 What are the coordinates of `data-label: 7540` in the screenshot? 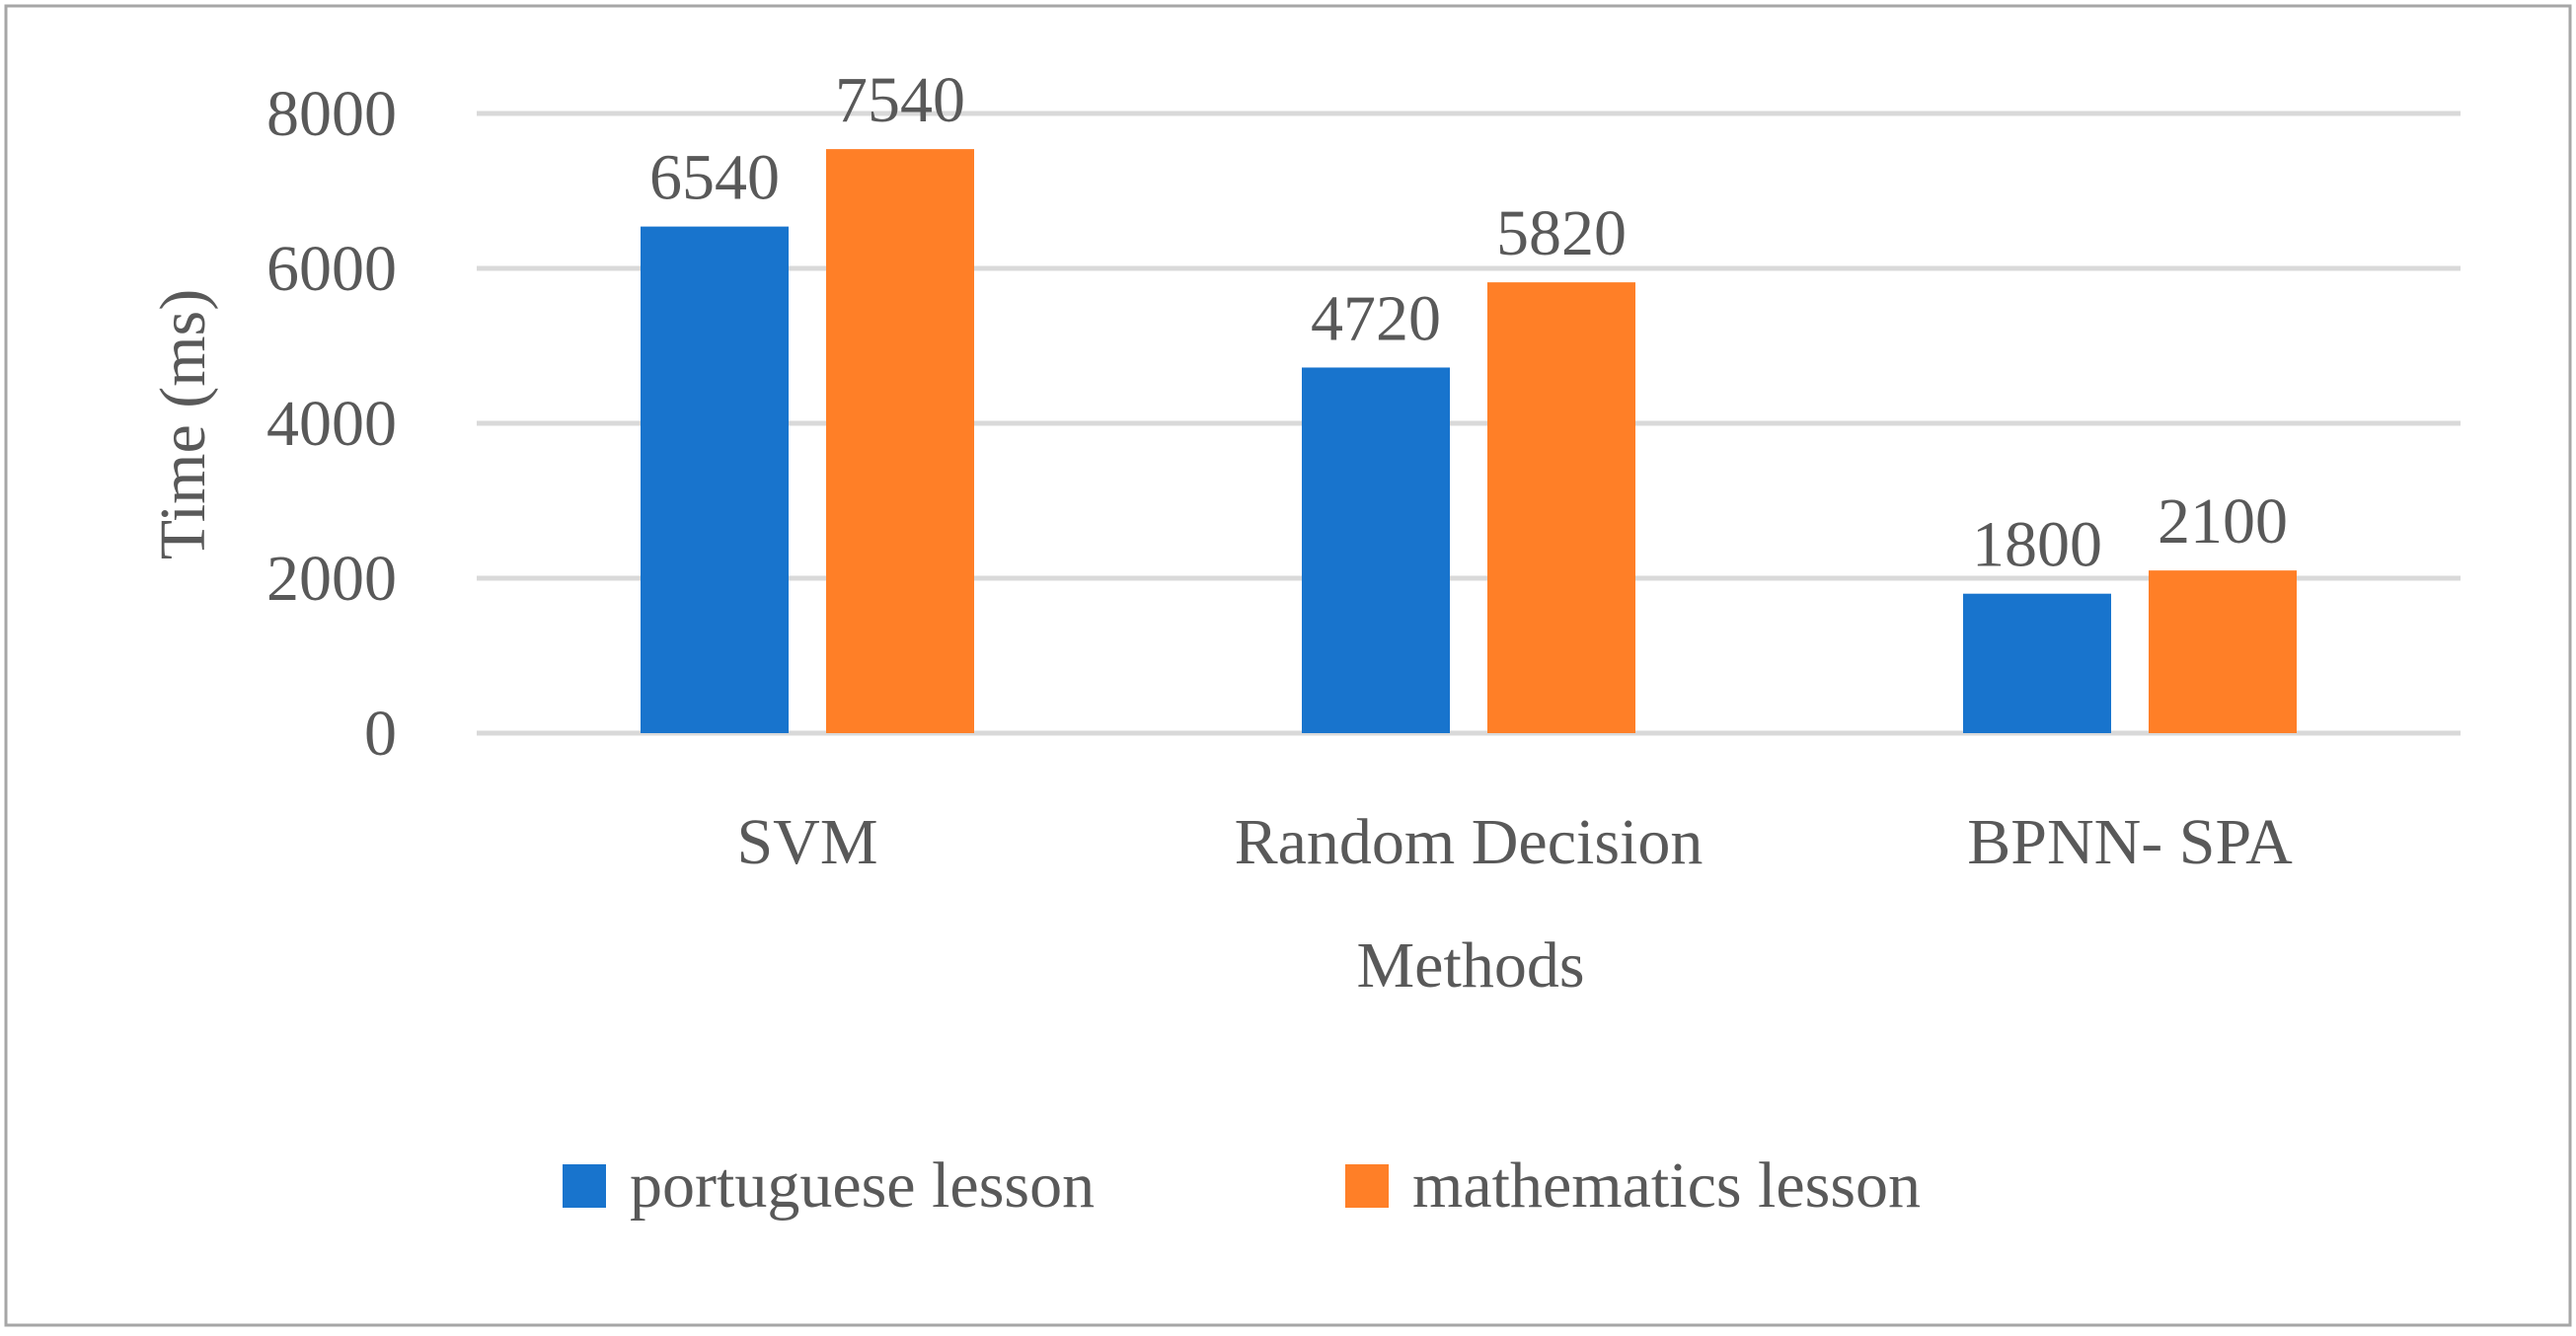 It's located at (900, 100).